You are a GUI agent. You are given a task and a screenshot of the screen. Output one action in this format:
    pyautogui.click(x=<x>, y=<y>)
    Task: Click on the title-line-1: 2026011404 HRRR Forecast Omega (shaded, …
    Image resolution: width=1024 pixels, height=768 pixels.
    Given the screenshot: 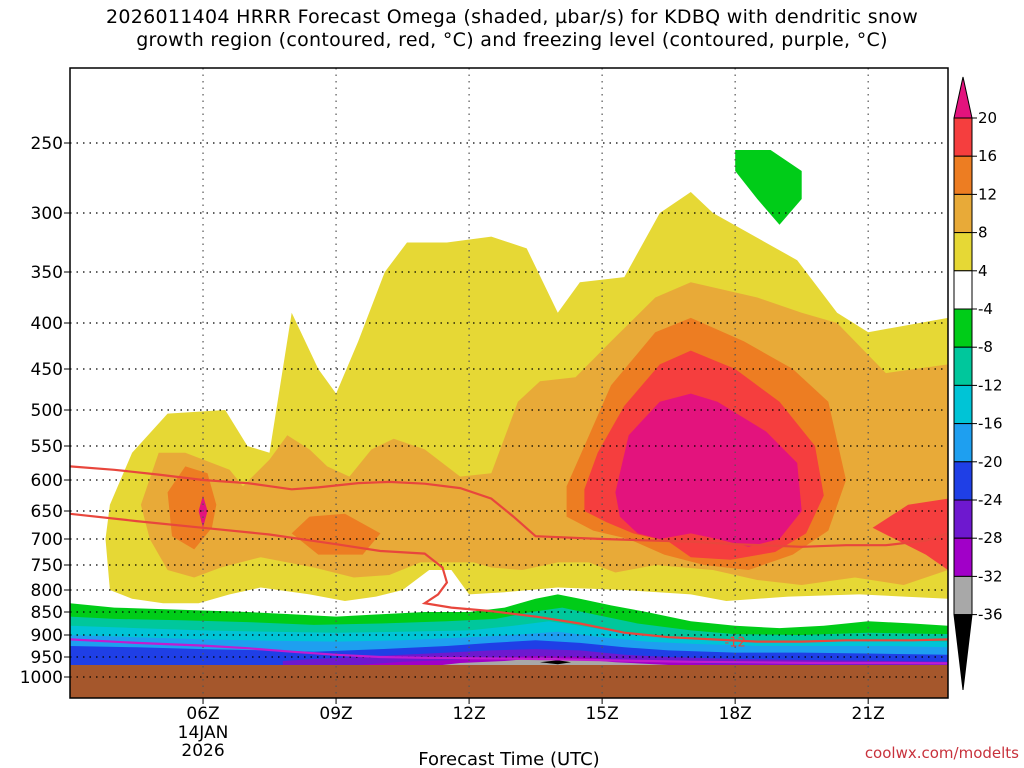 What is the action you would take?
    pyautogui.click(x=512, y=17)
    